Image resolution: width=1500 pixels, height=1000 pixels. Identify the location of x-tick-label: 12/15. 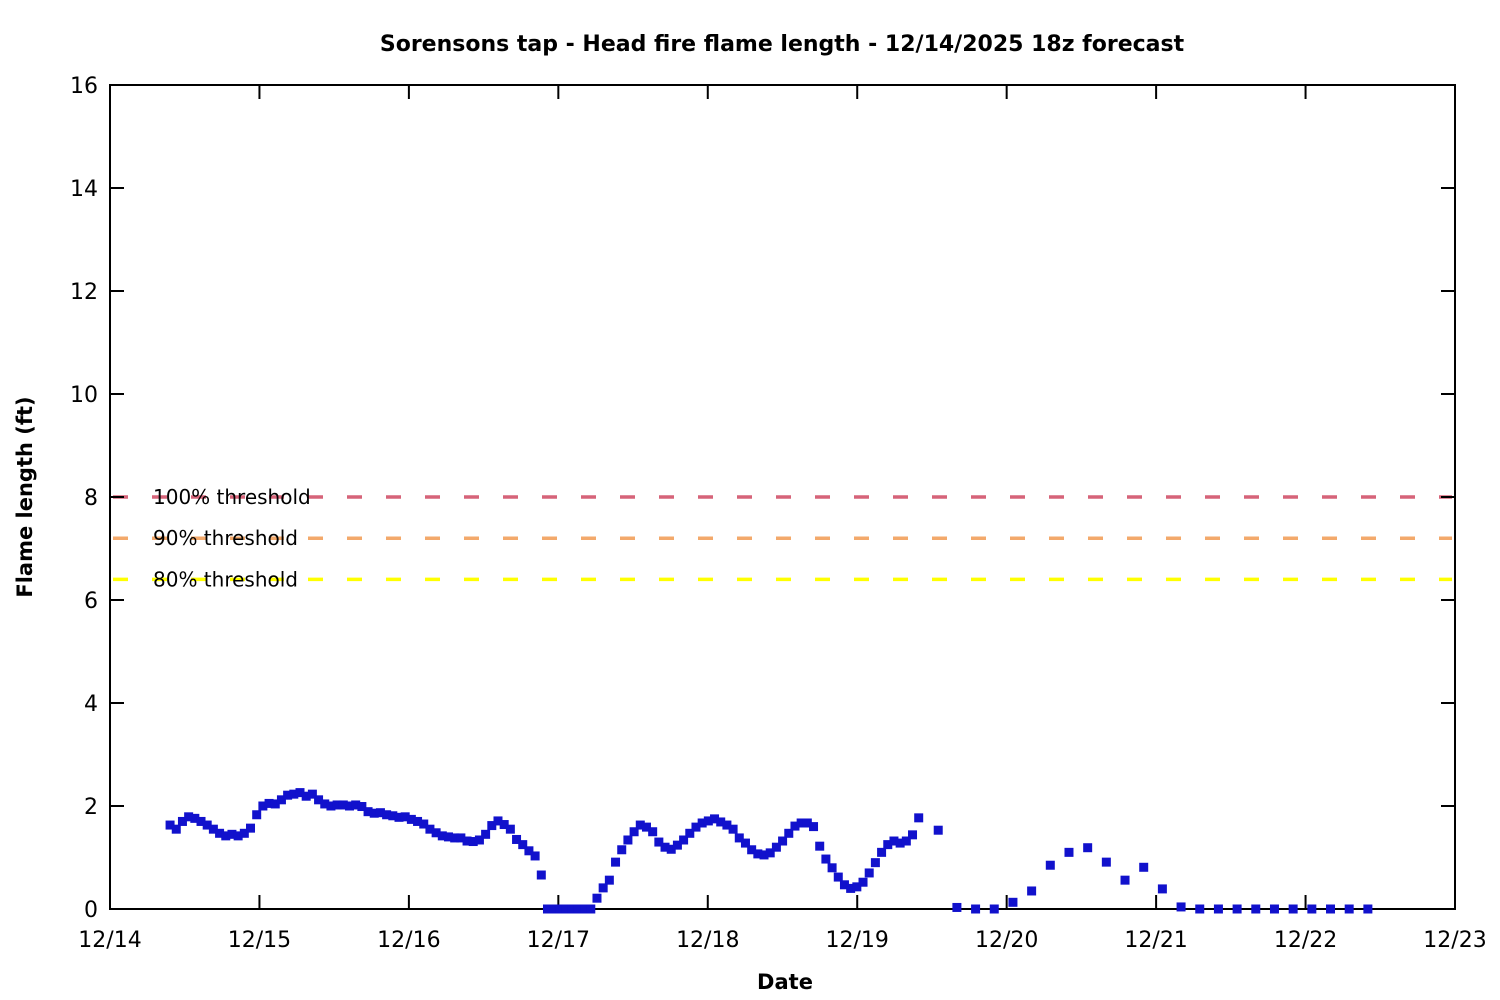
(259, 940).